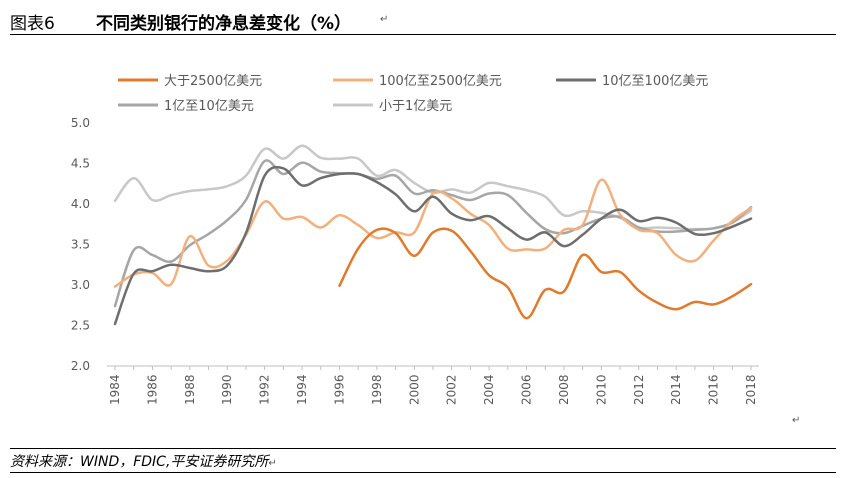 The image size is (844, 478). I want to click on figure-label: 图表6, so click(32, 24).